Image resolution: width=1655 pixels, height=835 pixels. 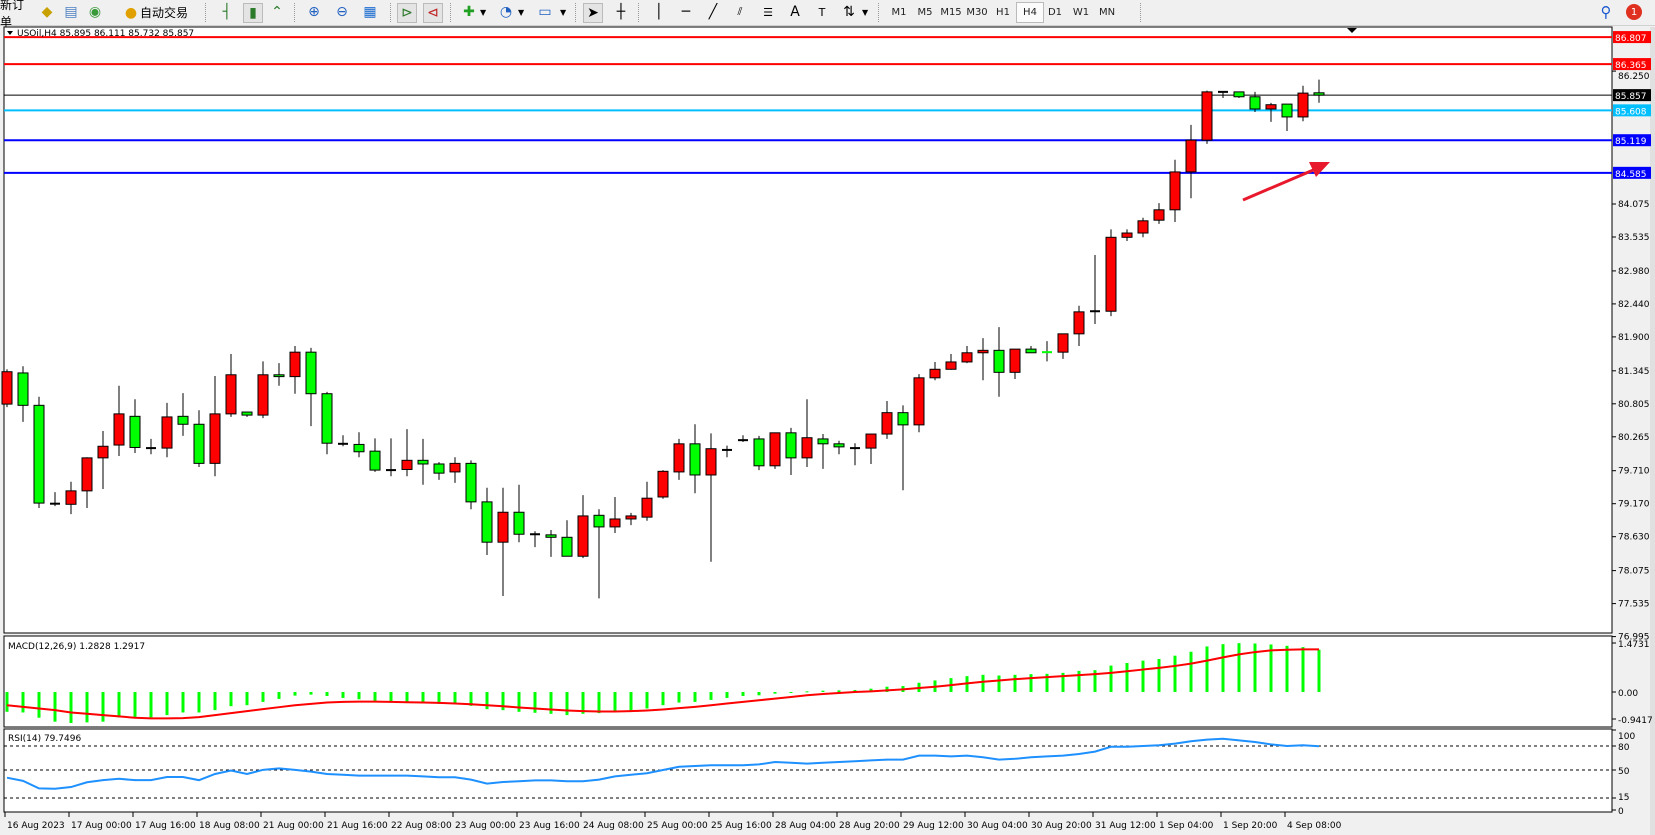 What do you see at coordinates (593, 13) in the screenshot?
I see `cursor-icon: ➤` at bounding box center [593, 13].